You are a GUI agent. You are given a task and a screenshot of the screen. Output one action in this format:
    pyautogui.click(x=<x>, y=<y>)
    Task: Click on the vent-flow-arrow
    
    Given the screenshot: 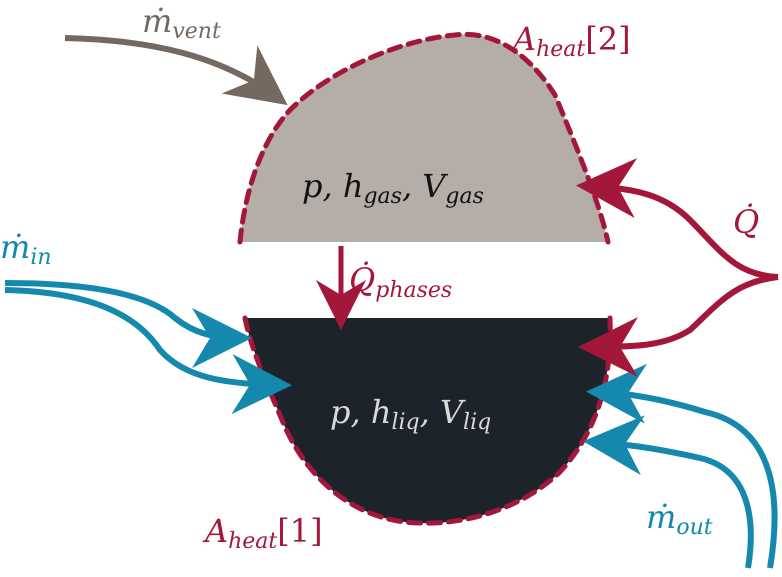 What is the action you would take?
    pyautogui.click(x=176, y=70)
    